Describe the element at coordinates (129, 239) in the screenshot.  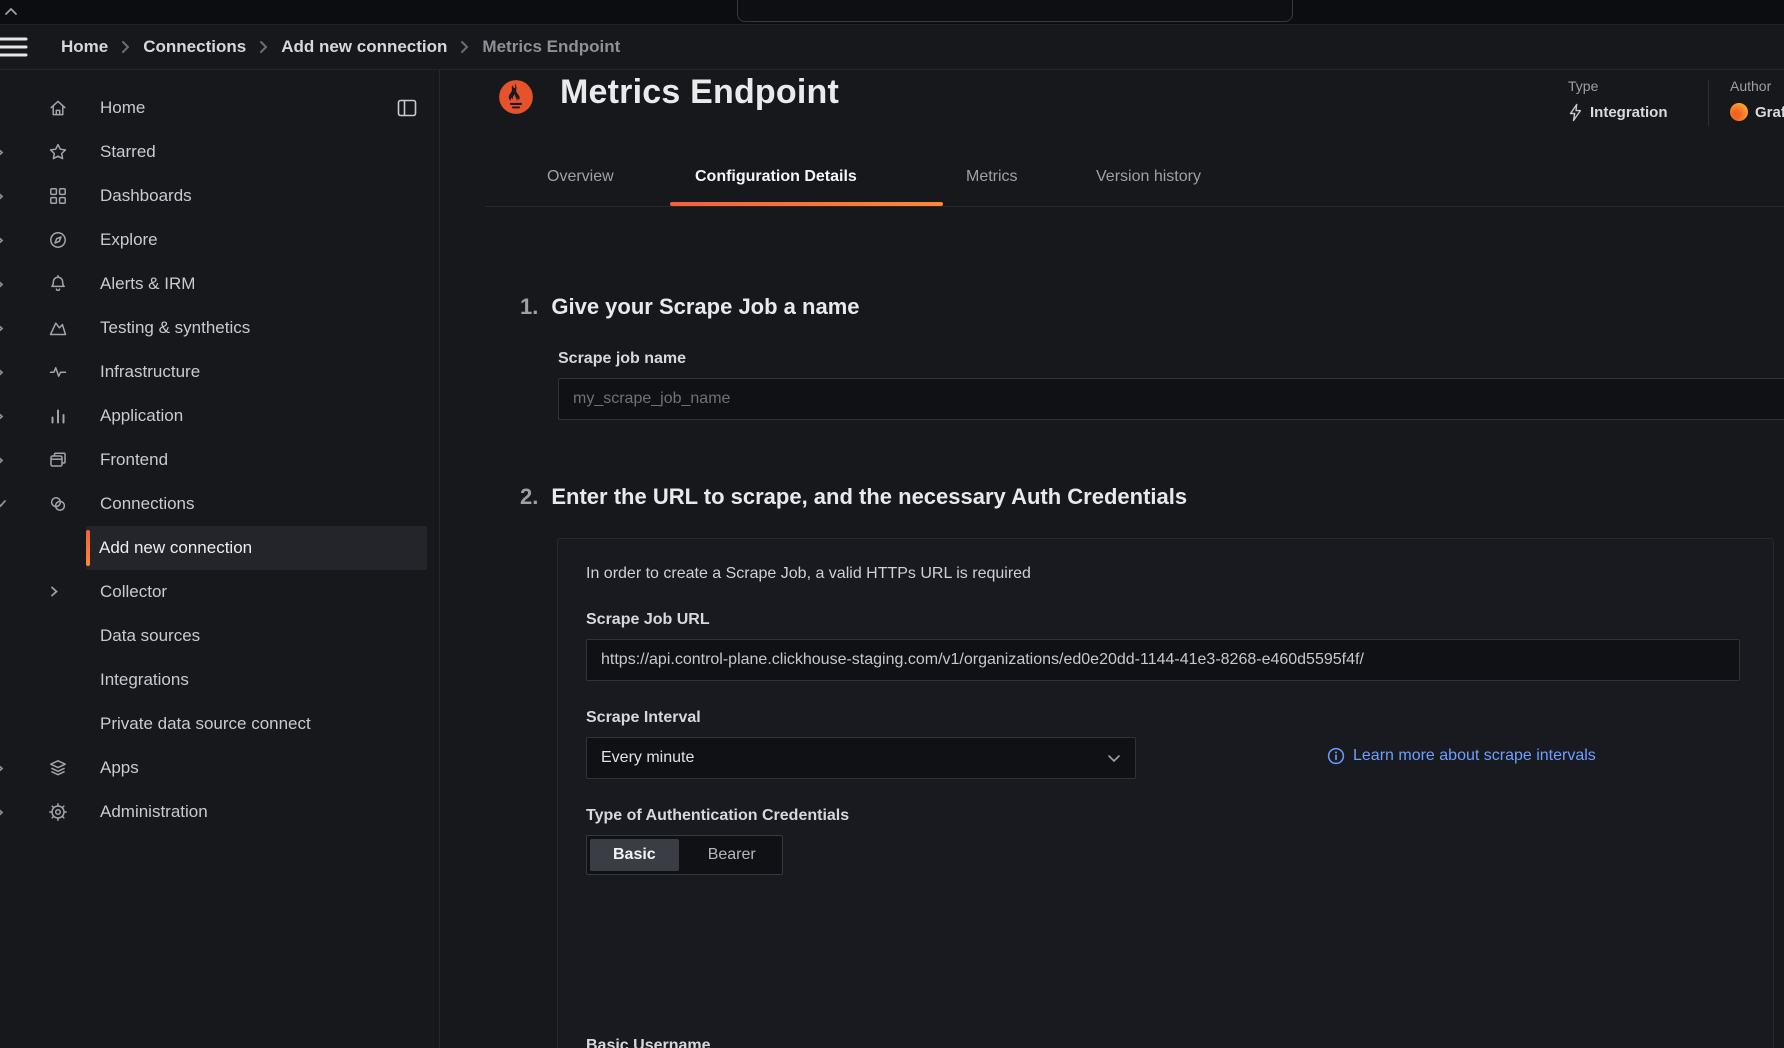
I see `sidebar-item-label: Explore` at that location.